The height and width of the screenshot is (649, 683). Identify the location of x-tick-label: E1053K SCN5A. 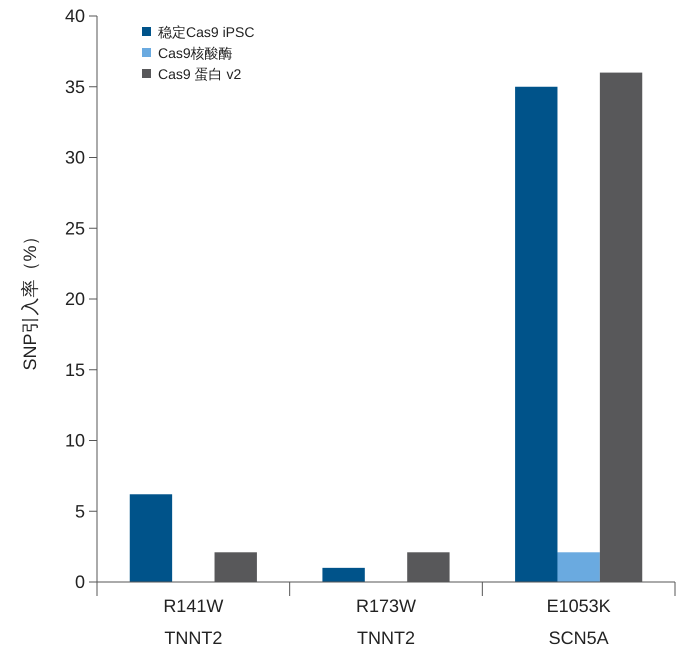
(578, 622).